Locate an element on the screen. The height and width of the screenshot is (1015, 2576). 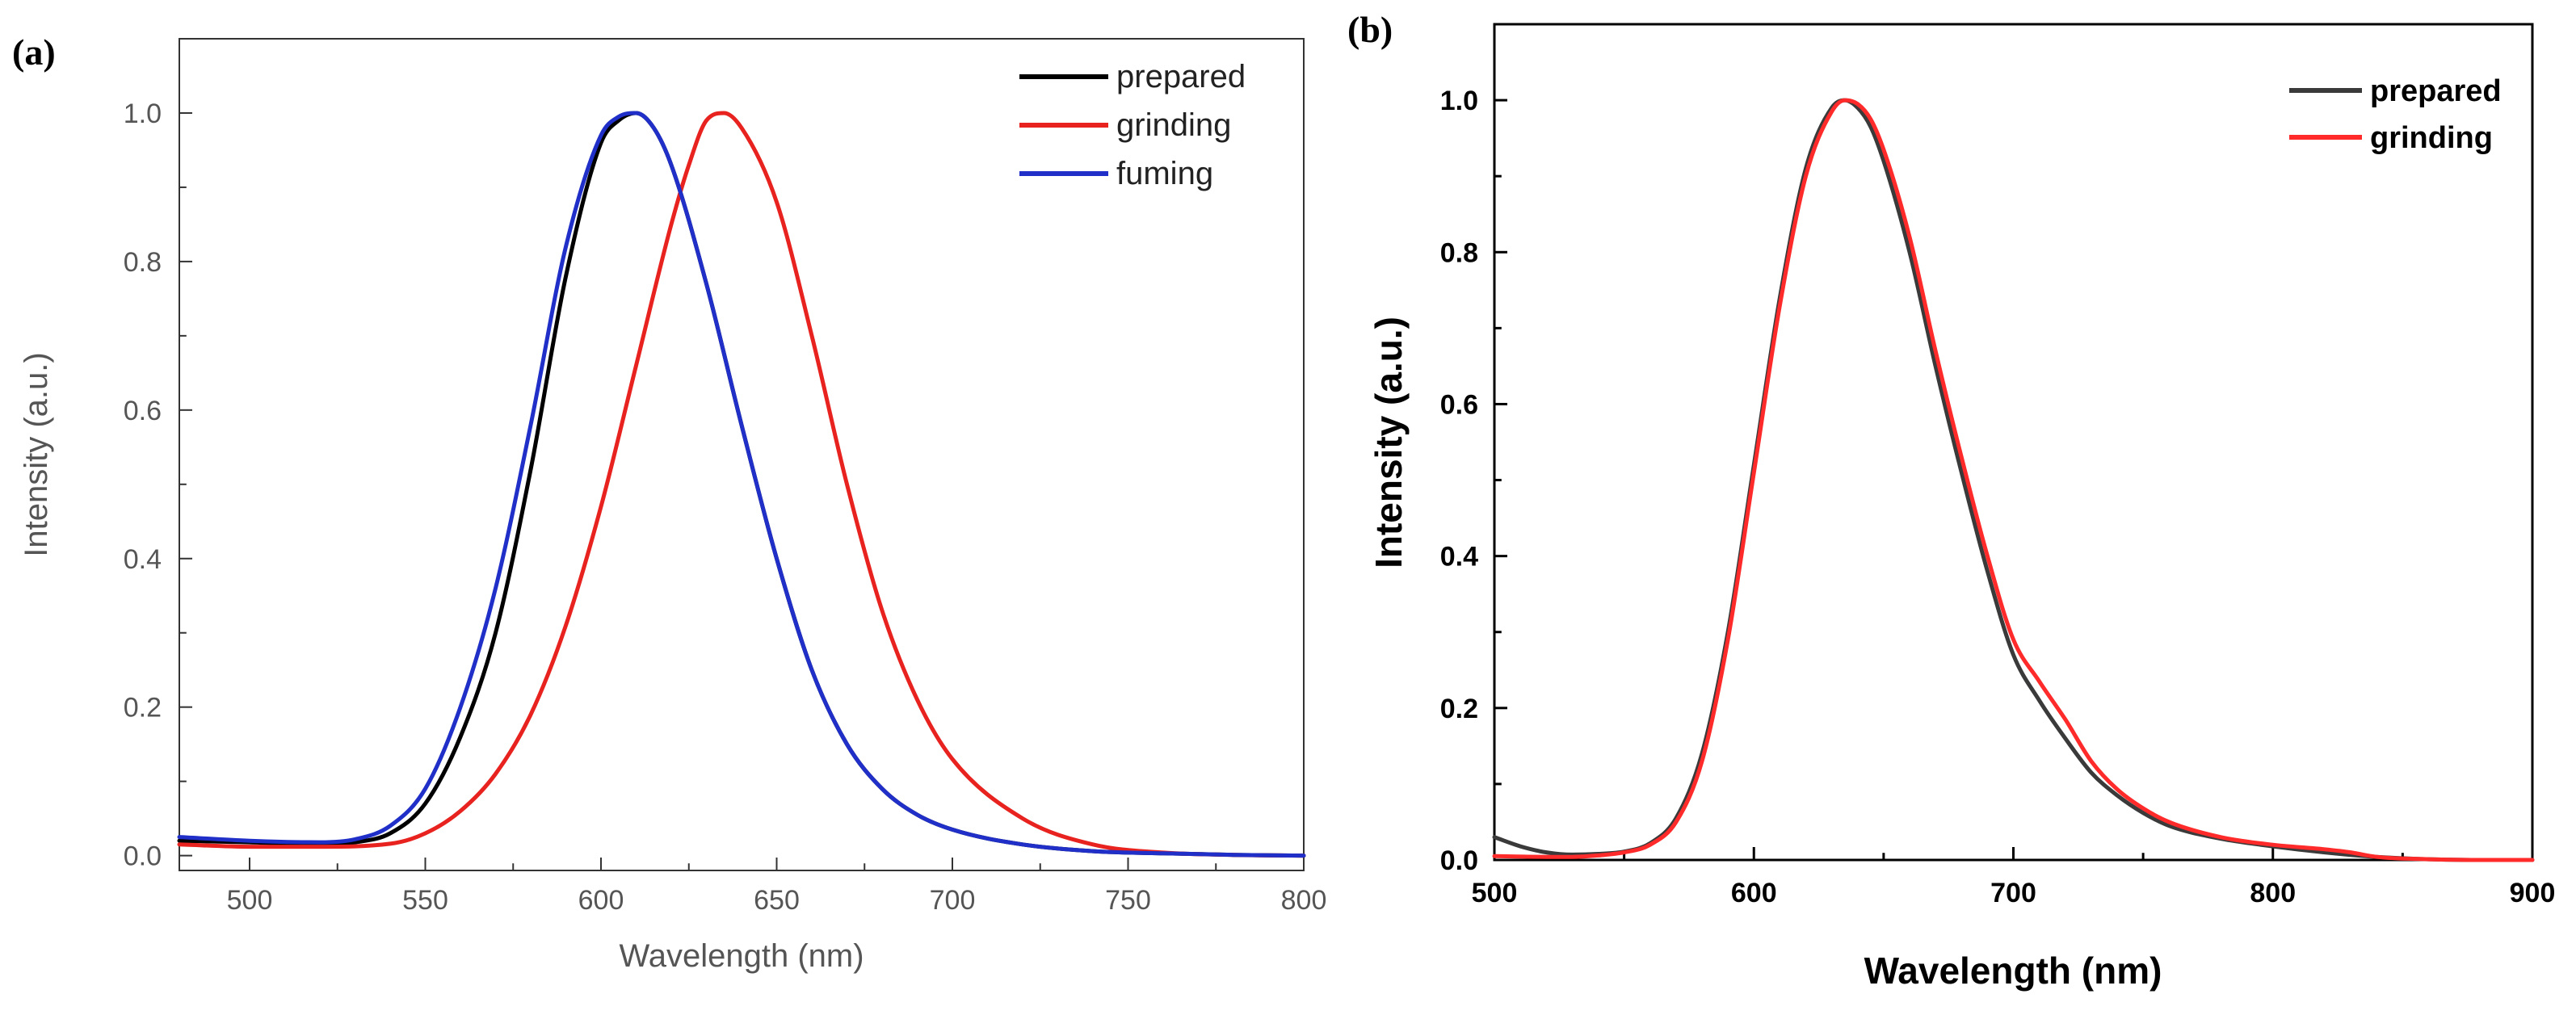
x-tick-label: 550 is located at coordinates (425, 900).